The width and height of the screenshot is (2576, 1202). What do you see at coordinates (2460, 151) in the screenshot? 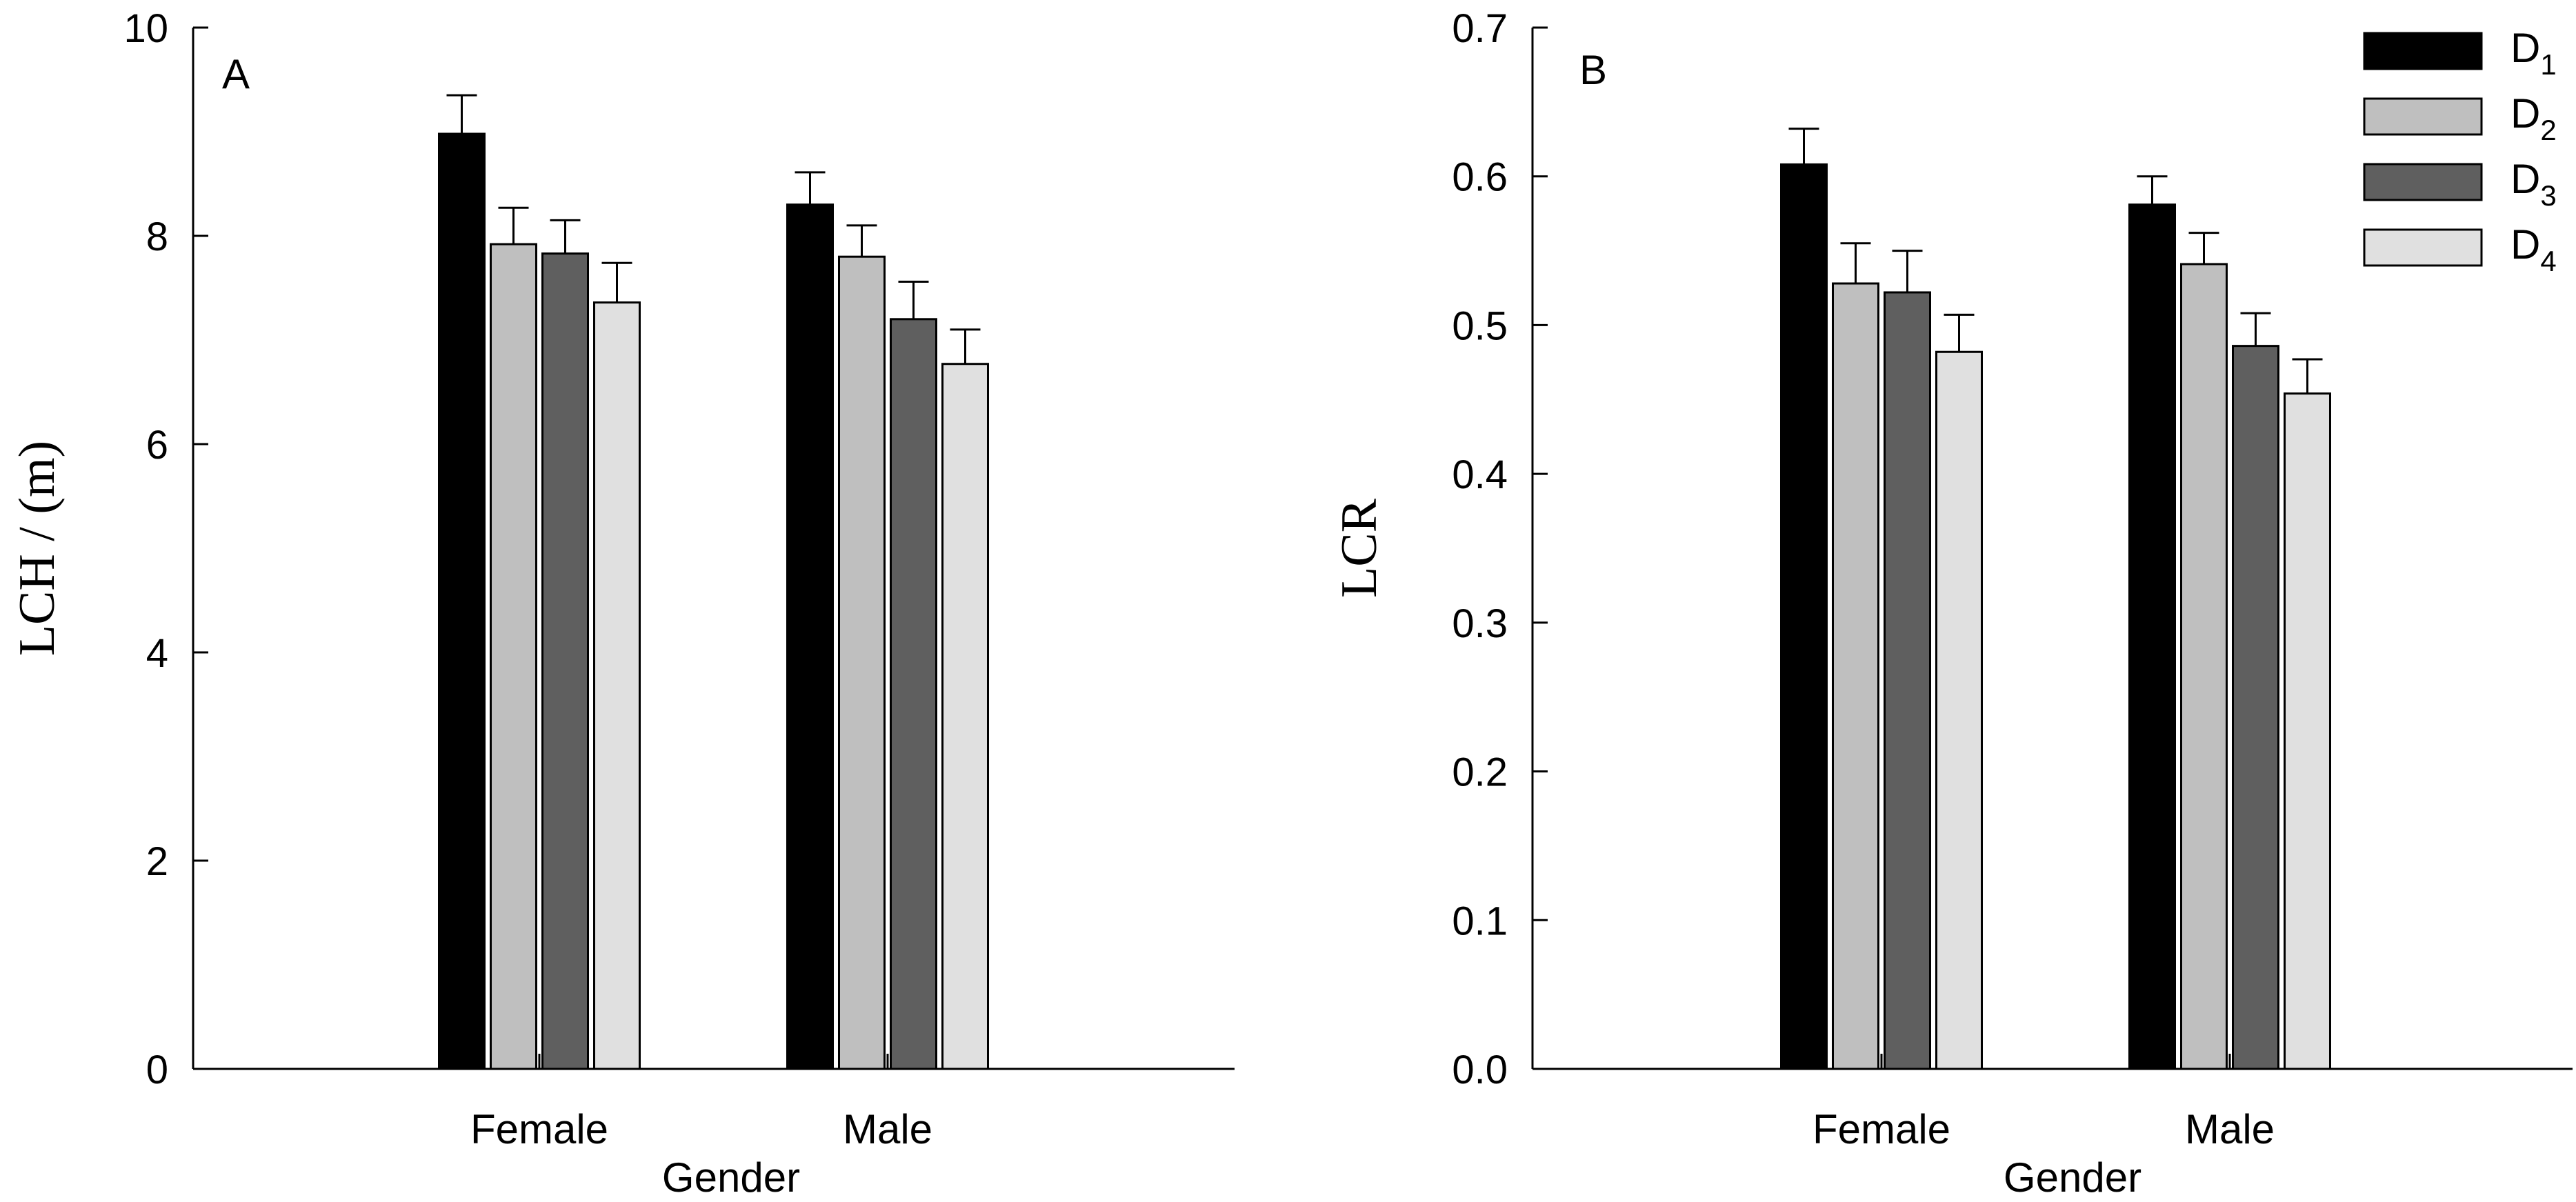
I see `legend: D1 D2 D3 D4` at bounding box center [2460, 151].